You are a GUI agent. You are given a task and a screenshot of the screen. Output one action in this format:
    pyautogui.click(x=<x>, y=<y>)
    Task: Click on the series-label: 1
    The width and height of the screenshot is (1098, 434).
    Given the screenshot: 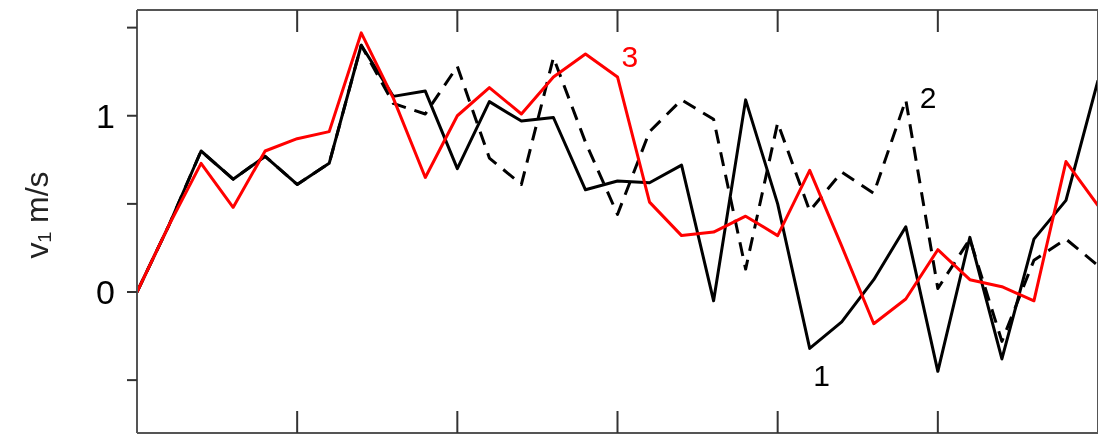 What is the action you would take?
    pyautogui.click(x=822, y=376)
    